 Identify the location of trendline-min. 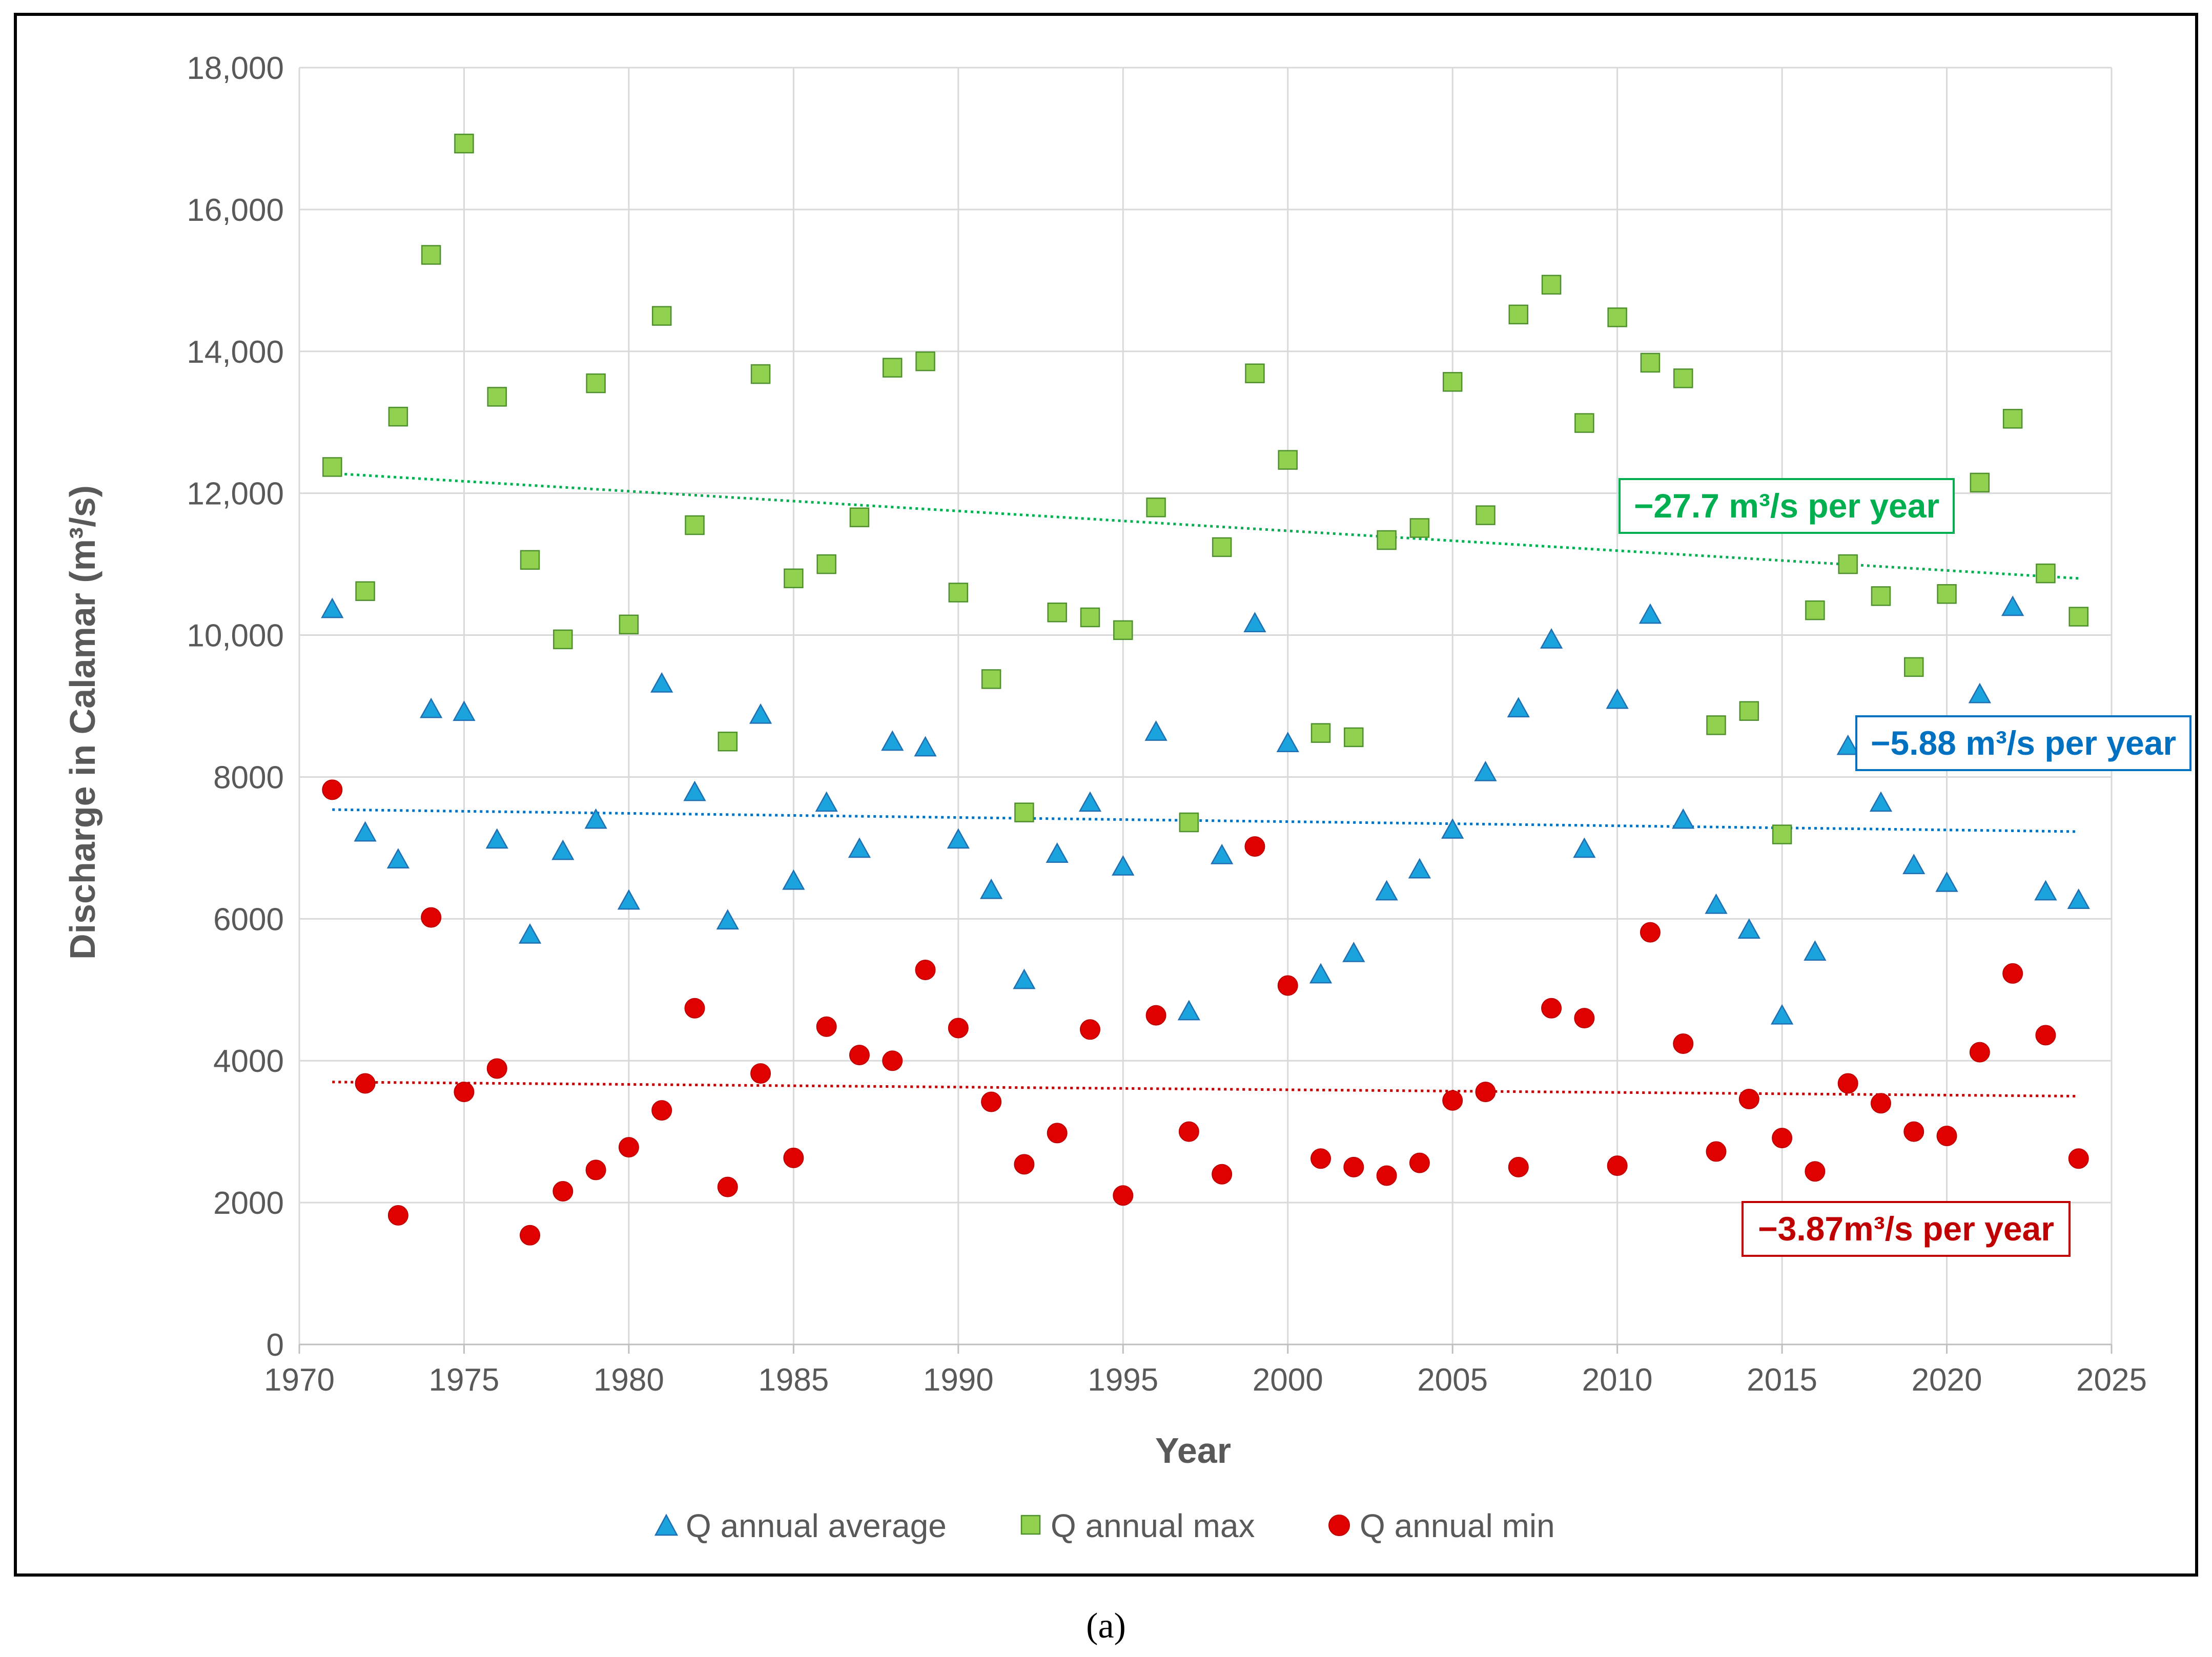
(1206, 1089).